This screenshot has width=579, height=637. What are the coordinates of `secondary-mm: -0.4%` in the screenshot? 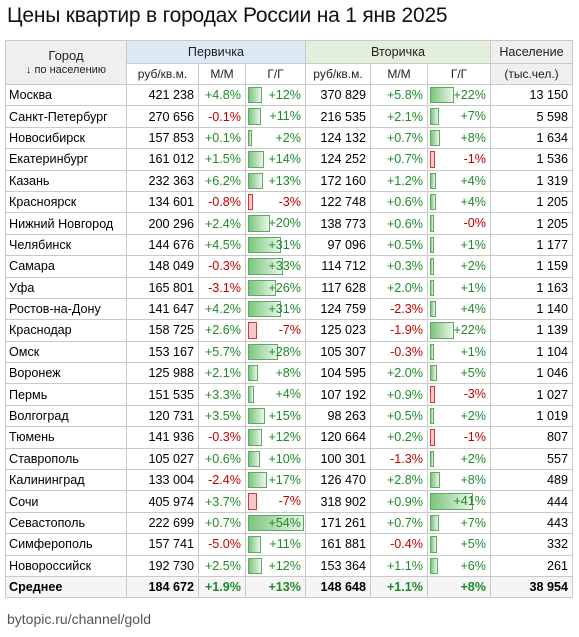 It's located at (399, 544).